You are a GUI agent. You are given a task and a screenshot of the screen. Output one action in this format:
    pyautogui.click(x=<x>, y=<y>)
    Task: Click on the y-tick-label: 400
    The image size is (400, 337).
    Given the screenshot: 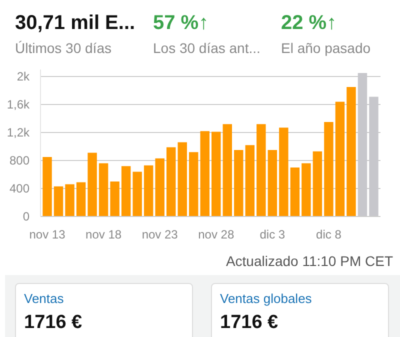 What is the action you would take?
    pyautogui.click(x=19, y=189)
    